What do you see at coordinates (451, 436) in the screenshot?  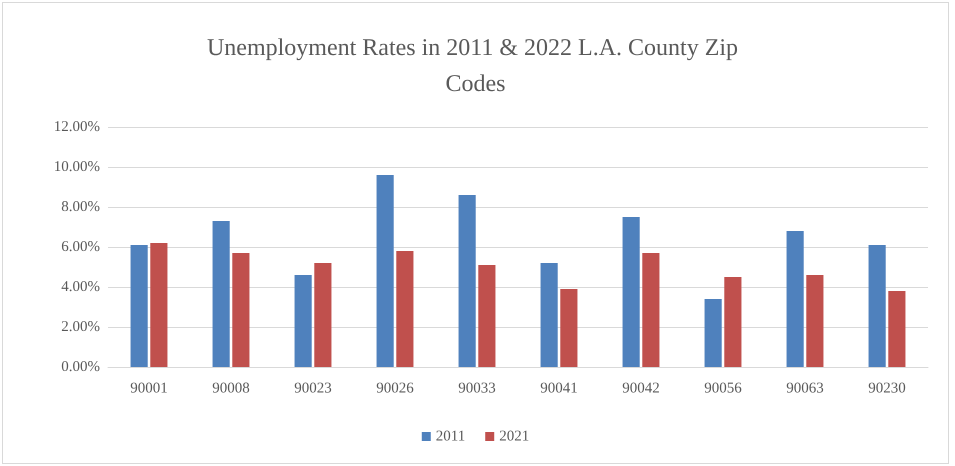 I see `legend-label: 2011` at bounding box center [451, 436].